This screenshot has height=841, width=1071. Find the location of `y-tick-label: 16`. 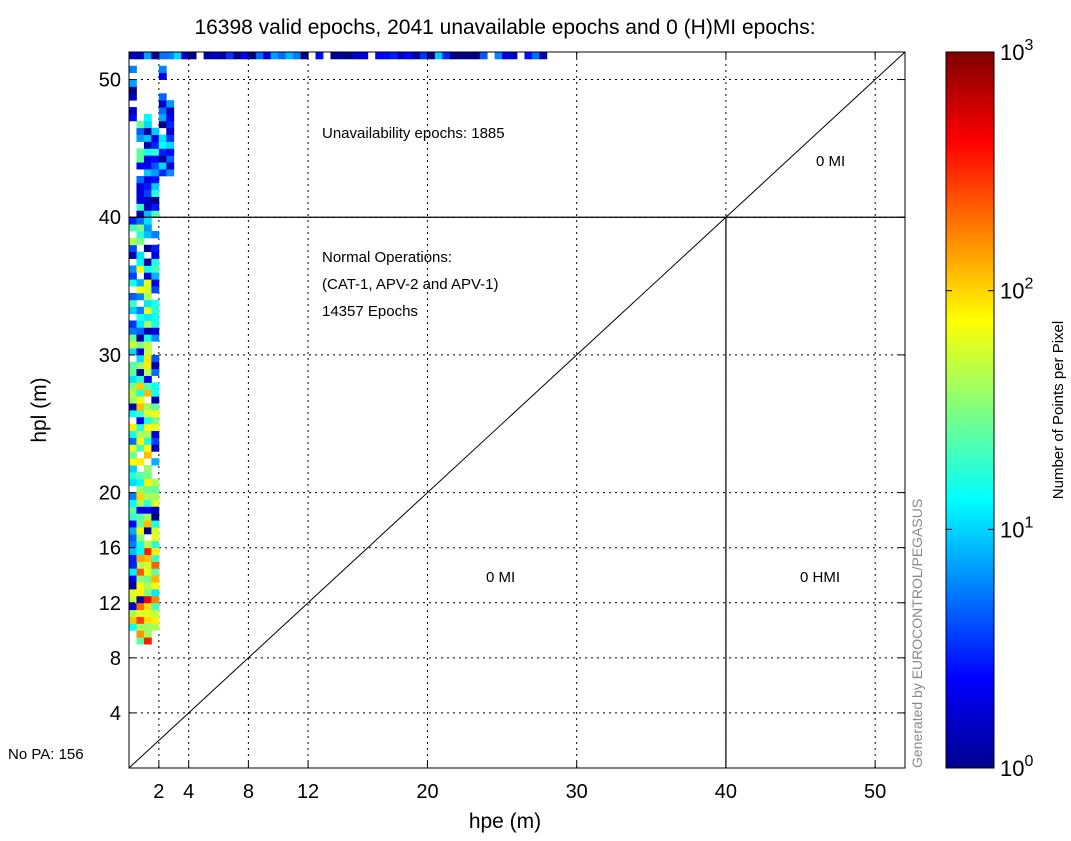

y-tick-label: 16 is located at coordinates (110, 549).